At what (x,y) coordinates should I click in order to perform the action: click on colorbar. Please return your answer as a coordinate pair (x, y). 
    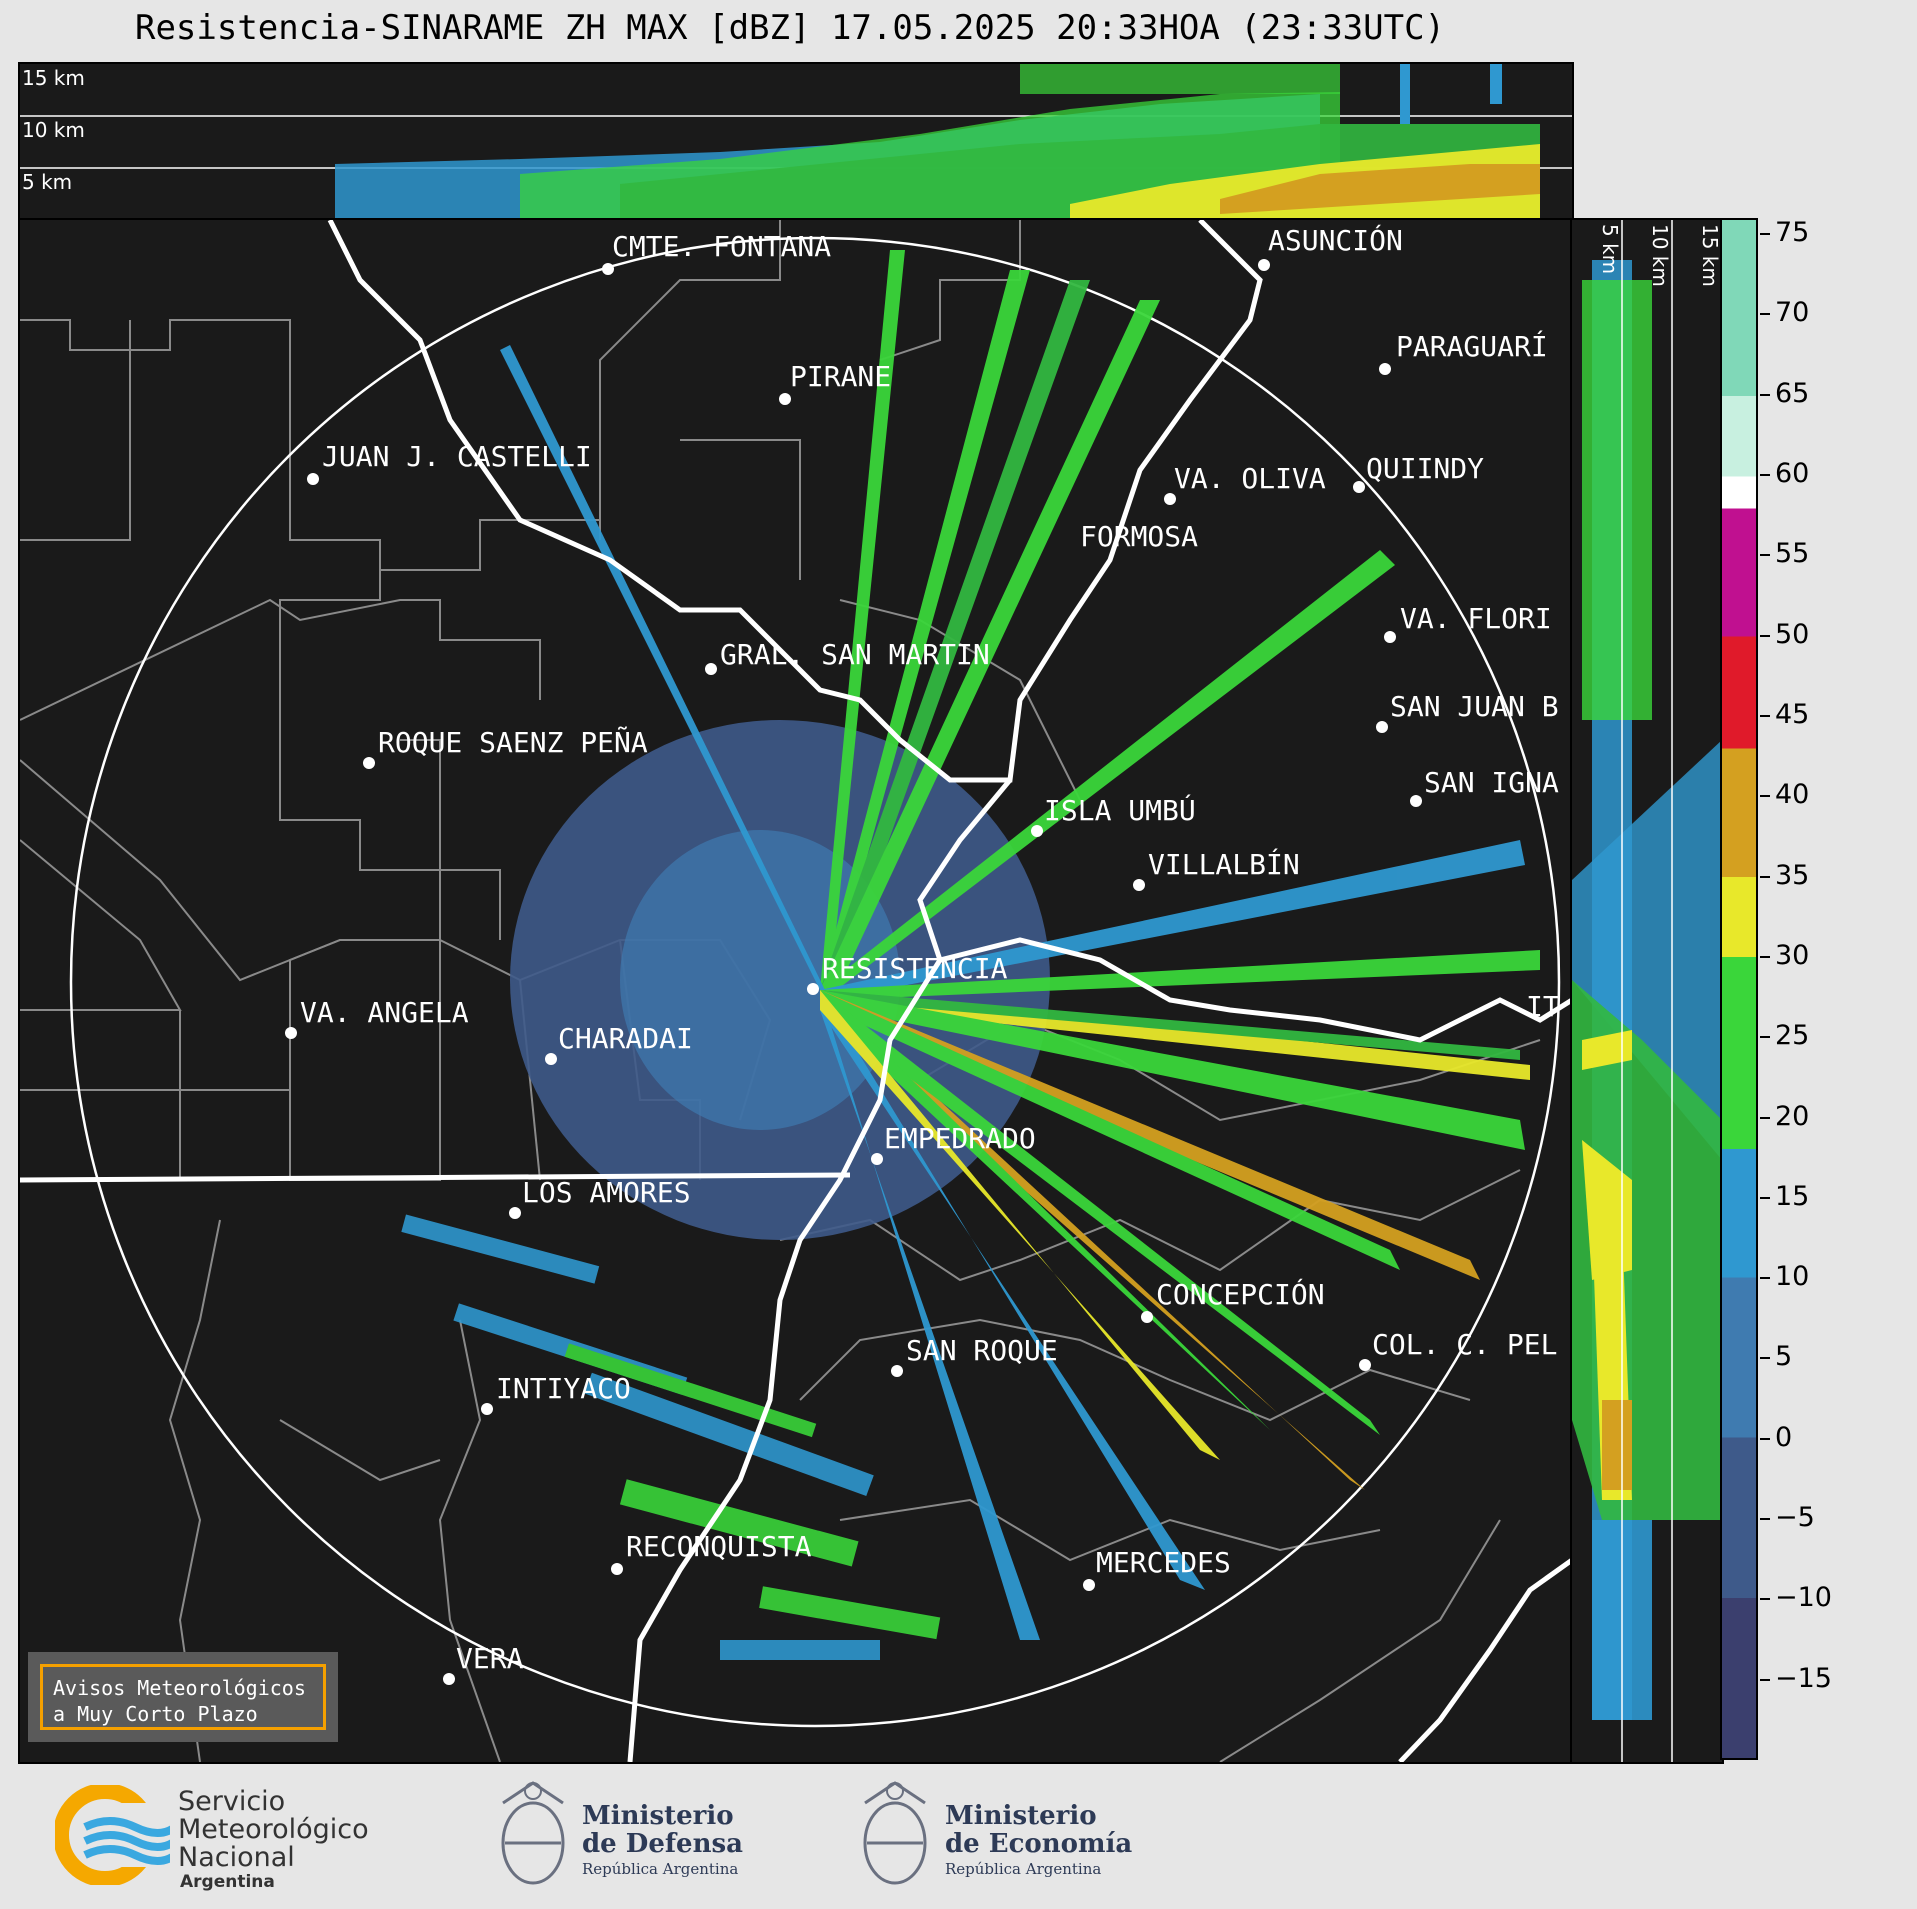
    Looking at the image, I should click on (1739, 989).